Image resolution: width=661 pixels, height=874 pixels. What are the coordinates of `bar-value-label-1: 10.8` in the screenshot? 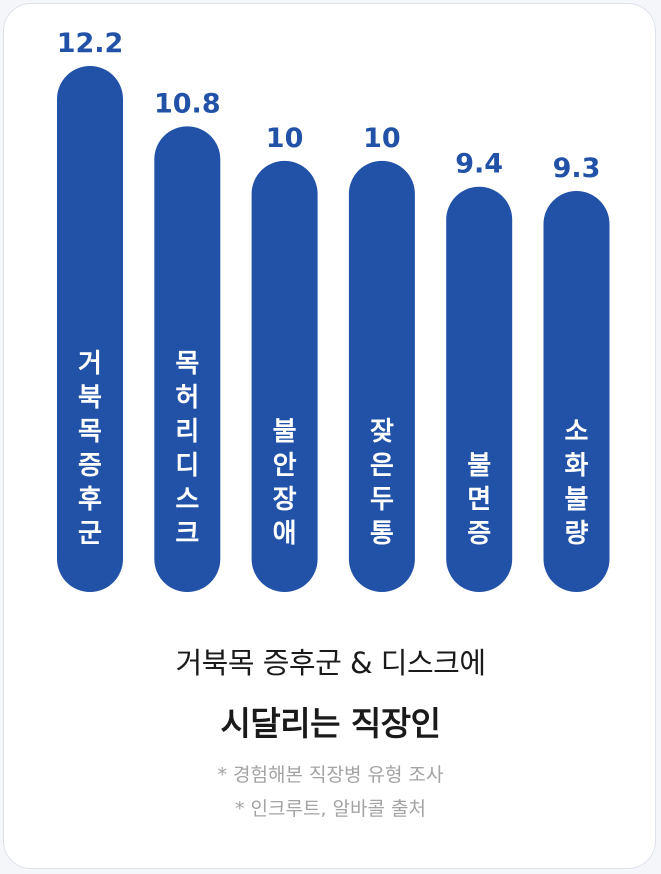 It's located at (187, 103).